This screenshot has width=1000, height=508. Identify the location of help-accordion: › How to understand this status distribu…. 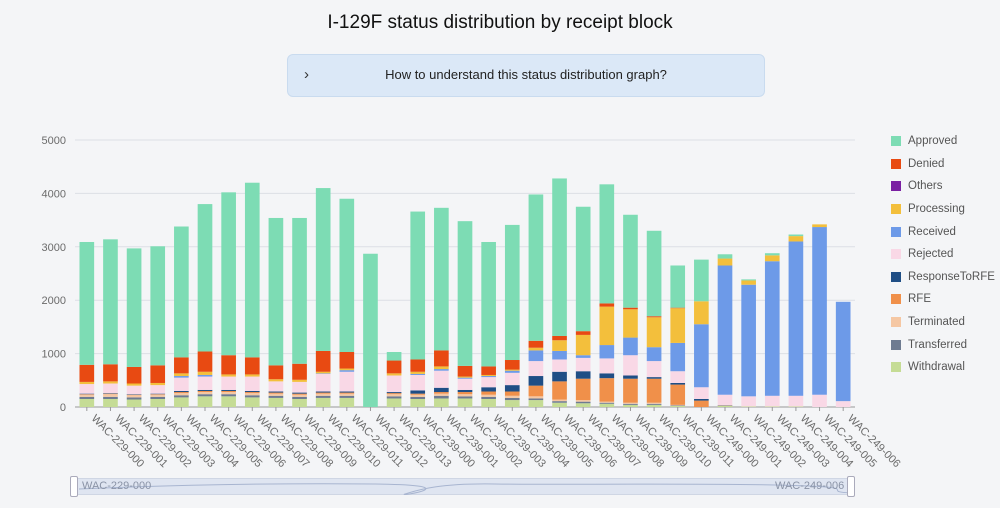
(526, 75).